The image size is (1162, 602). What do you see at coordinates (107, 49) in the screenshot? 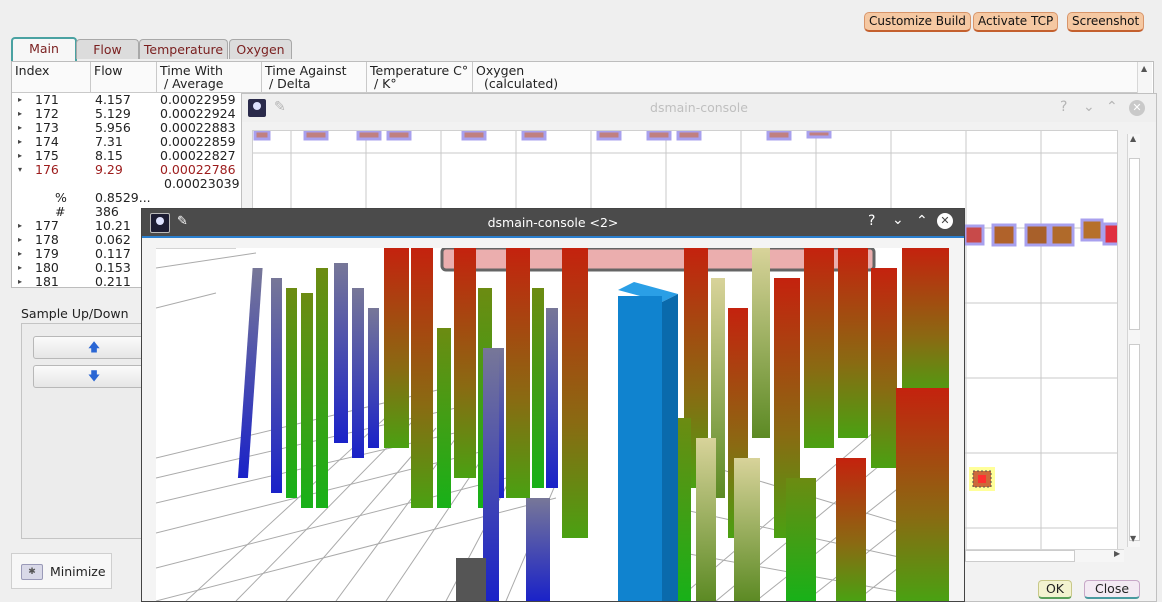
I see `tab-flow: Flow` at bounding box center [107, 49].